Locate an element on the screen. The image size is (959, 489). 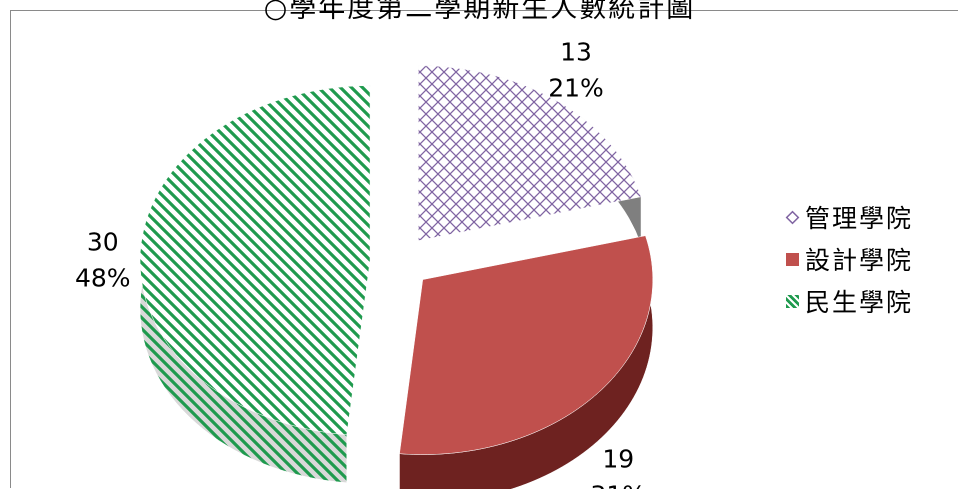
legend-swatch-grid-icon is located at coordinates (792, 217).